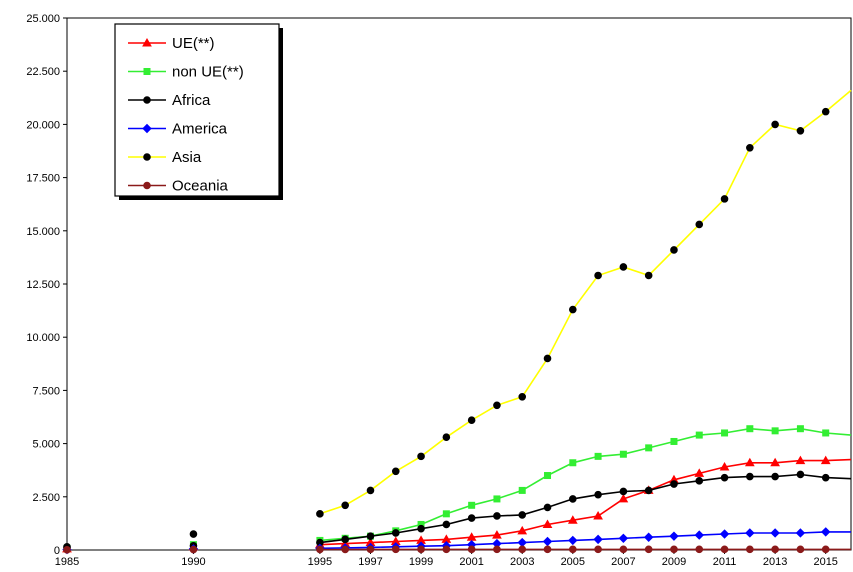 This screenshot has width=853, height=572. Describe the element at coordinates (320, 562) in the screenshot. I see `x-tick-label: 1995` at that location.